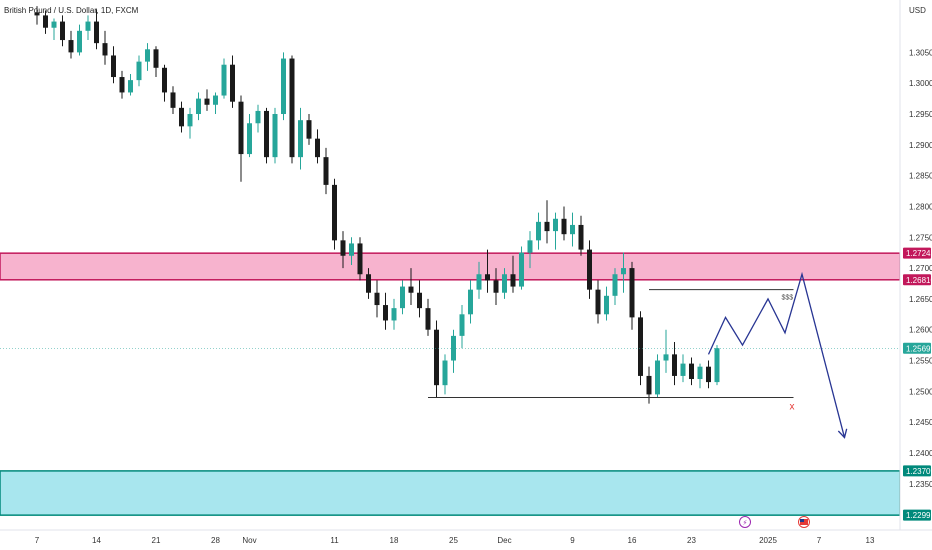 The image size is (932, 550). I want to click on demand-top-badge: 1.23709, so click(917, 471).